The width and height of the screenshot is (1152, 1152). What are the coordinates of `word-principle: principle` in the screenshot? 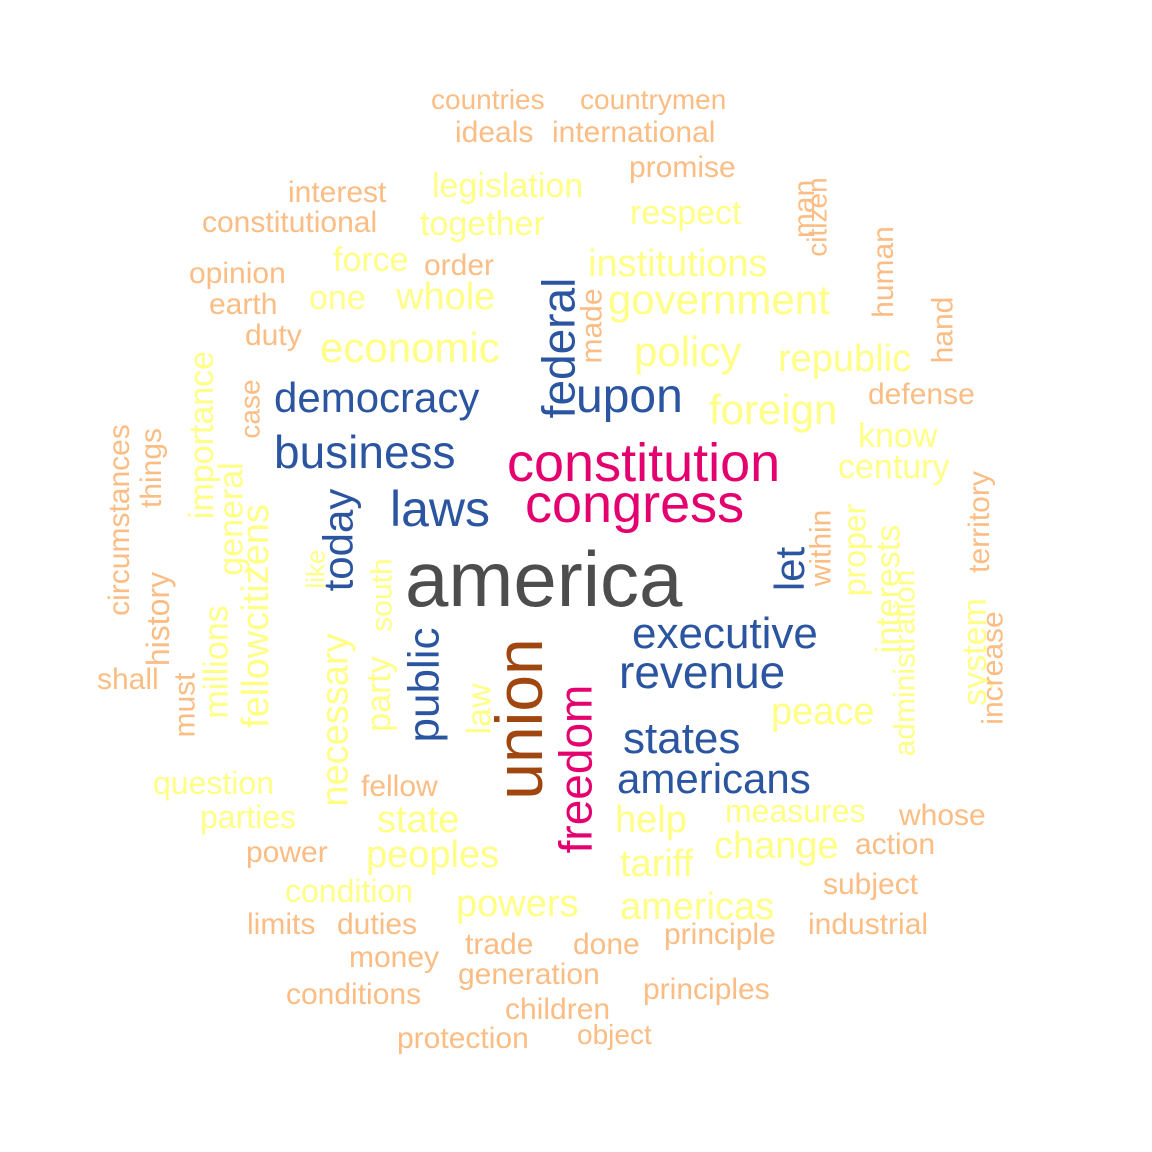 It's located at (720, 934).